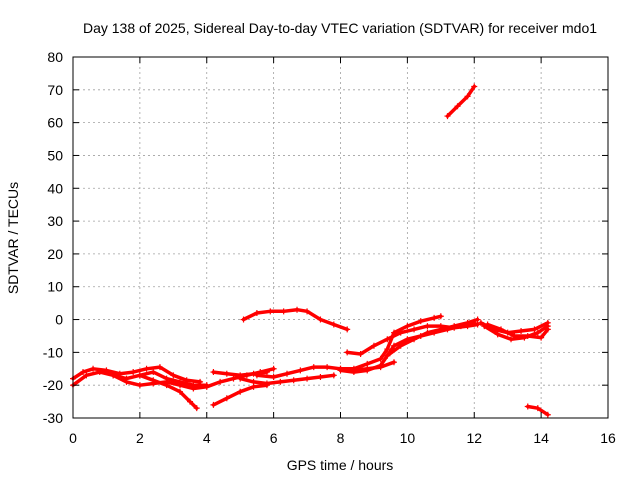  I want to click on y-axis-label: SDTVAR / TECUs, so click(13, 238).